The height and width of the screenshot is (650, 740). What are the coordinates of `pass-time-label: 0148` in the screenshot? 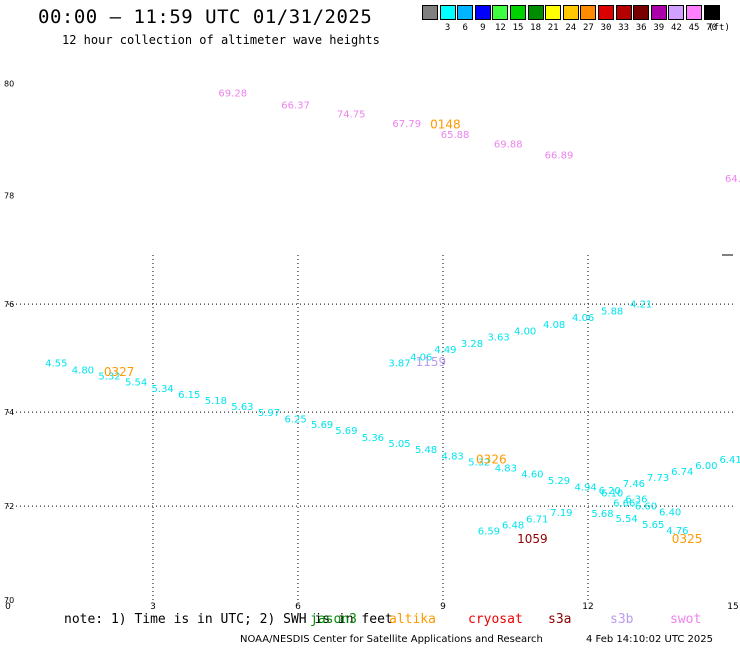 It's located at (445, 124).